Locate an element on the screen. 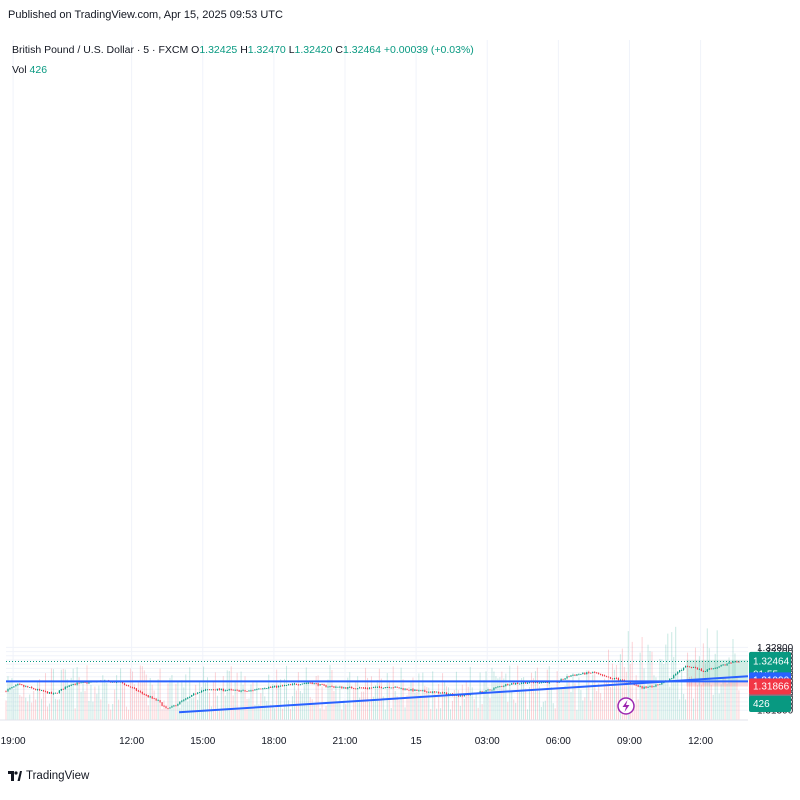 Image resolution: width=800 pixels, height=800 pixels. long-position-tool is located at coordinates (717, 673).